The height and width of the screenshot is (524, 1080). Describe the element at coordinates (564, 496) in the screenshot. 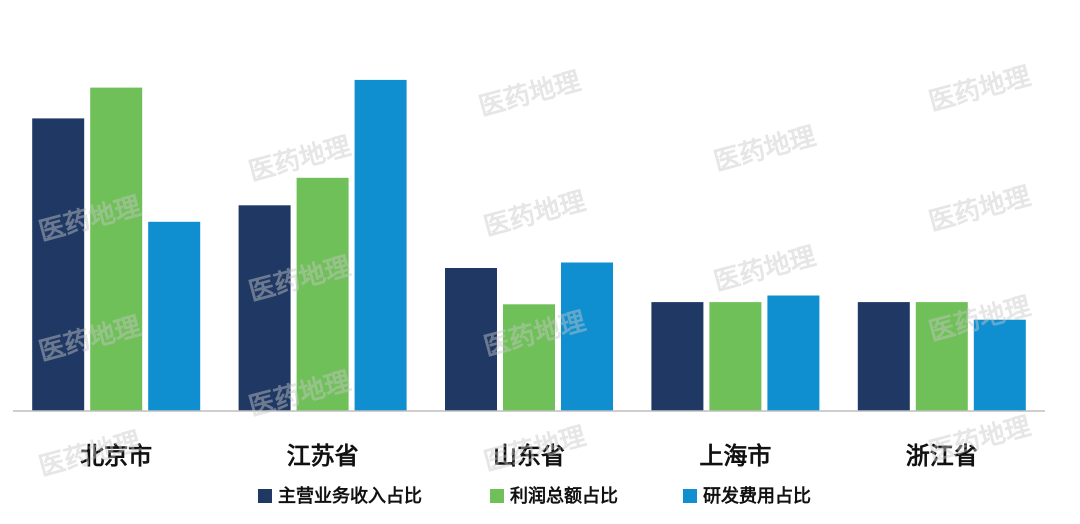

I see `legend-label: 利润总额占比` at that location.